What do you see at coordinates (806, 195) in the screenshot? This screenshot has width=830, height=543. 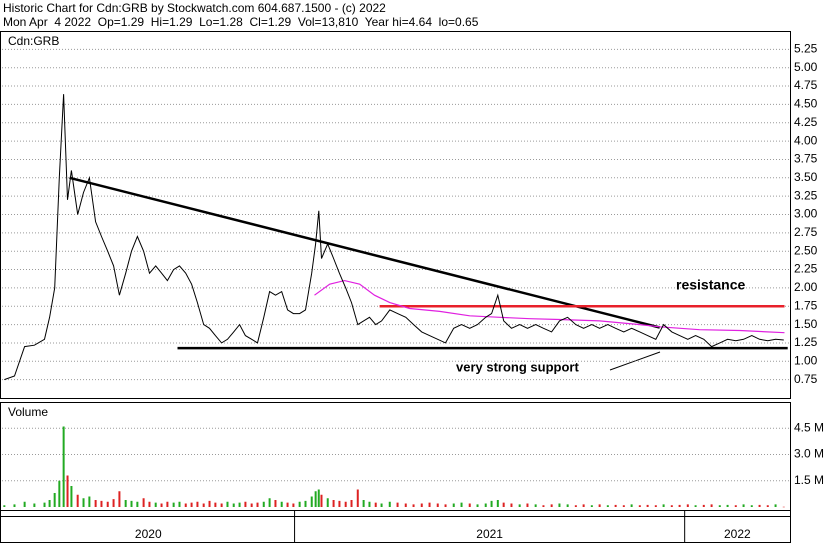 I see `y-tick-label: 3.25` at bounding box center [806, 195].